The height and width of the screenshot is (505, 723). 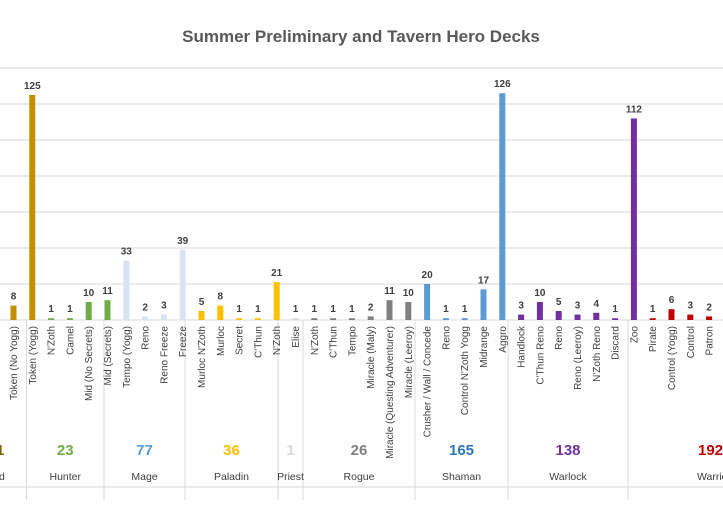 I want to click on class-name: Rogue, so click(x=359, y=477).